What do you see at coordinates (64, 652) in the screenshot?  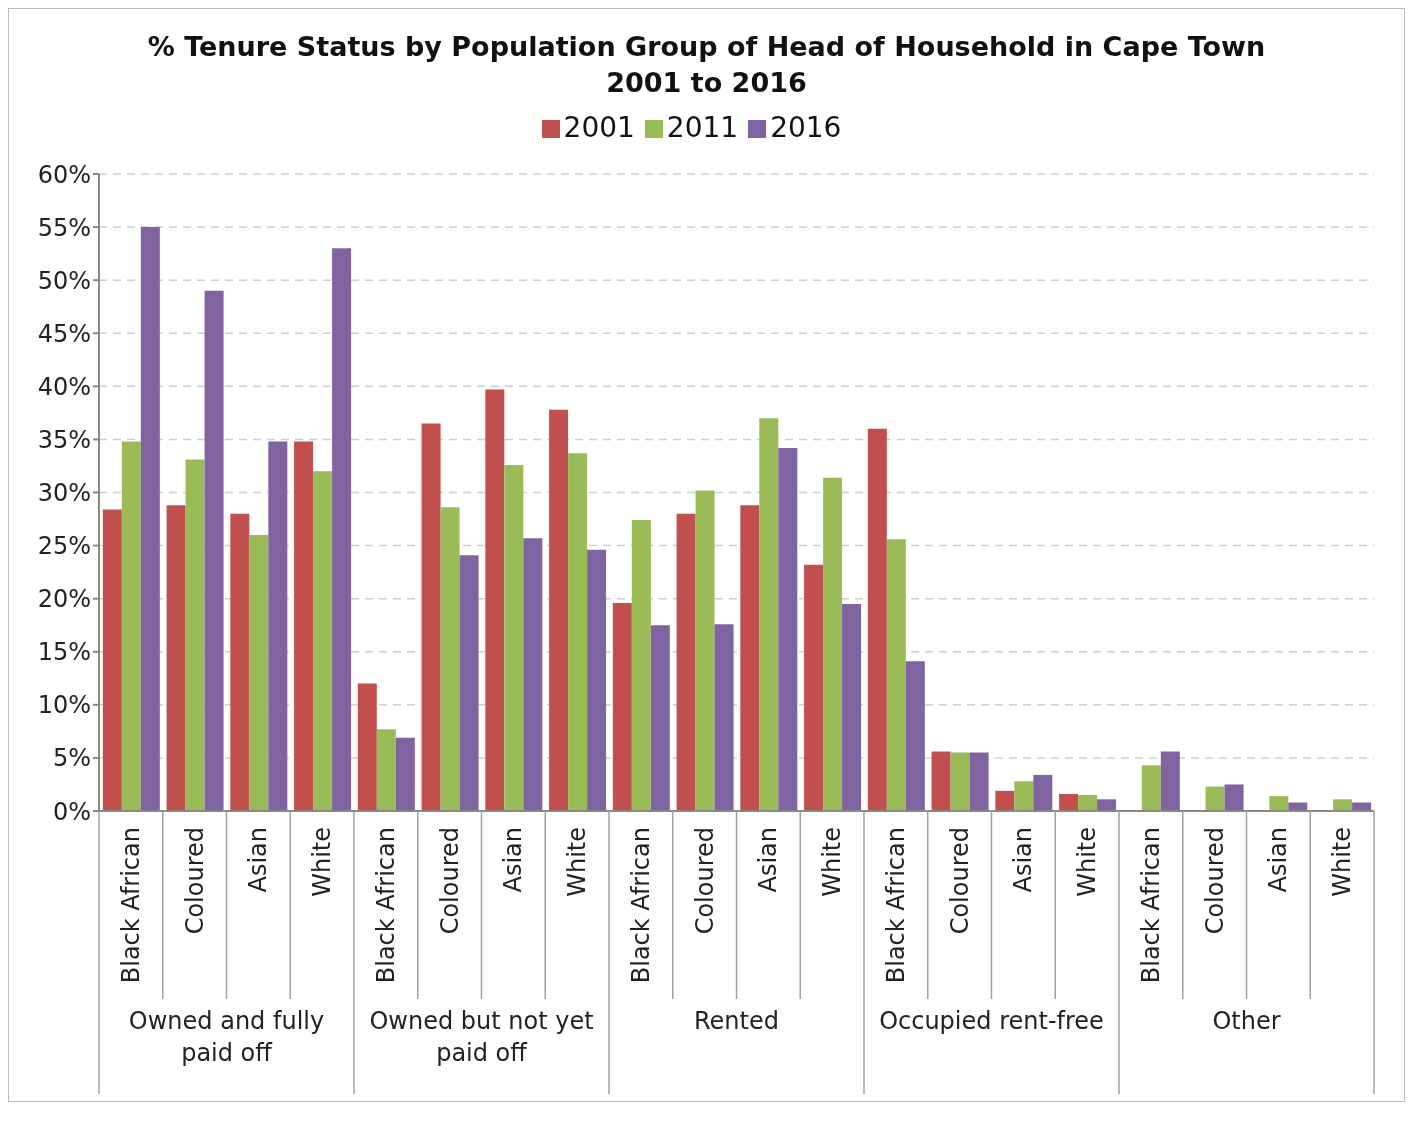 I see `y-tick-label: 15%` at bounding box center [64, 652].